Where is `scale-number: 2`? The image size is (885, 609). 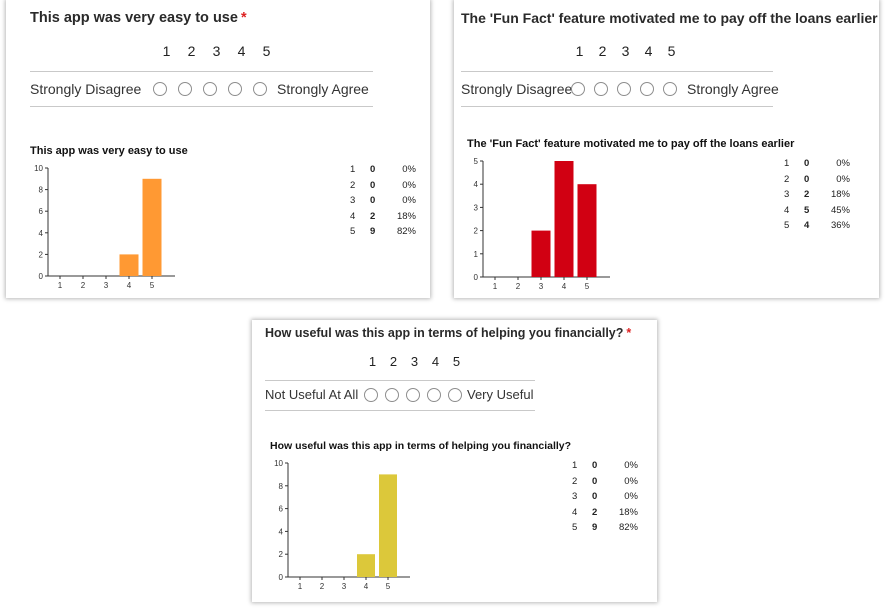 scale-number: 2 is located at coordinates (191, 51).